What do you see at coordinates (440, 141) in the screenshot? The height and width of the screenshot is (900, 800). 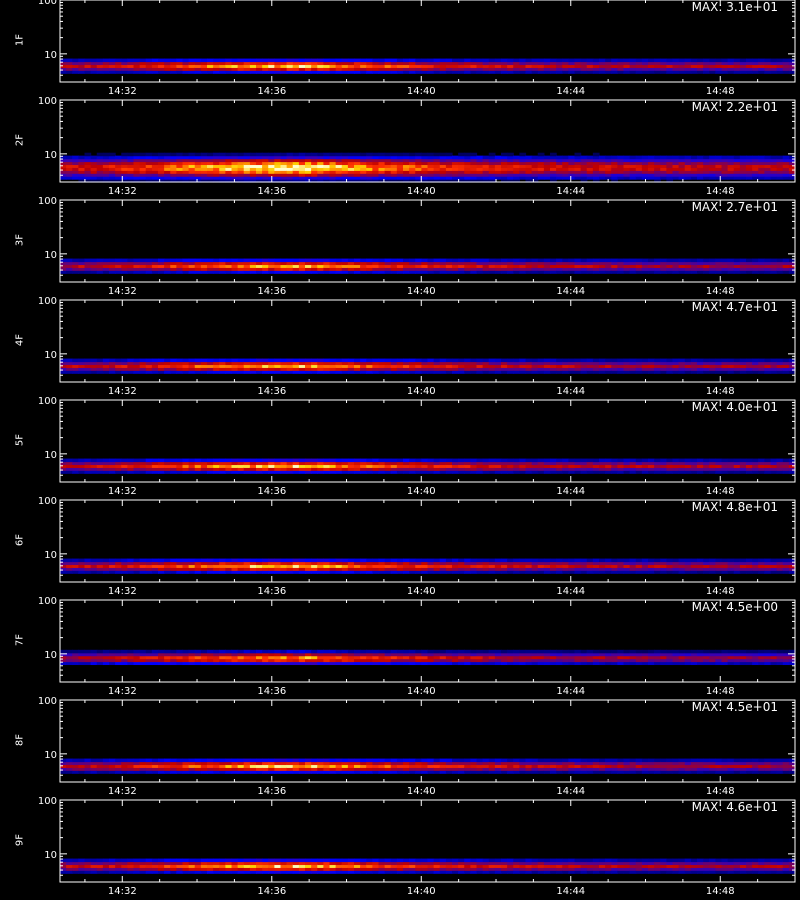 I see `x-ticks` at bounding box center [440, 141].